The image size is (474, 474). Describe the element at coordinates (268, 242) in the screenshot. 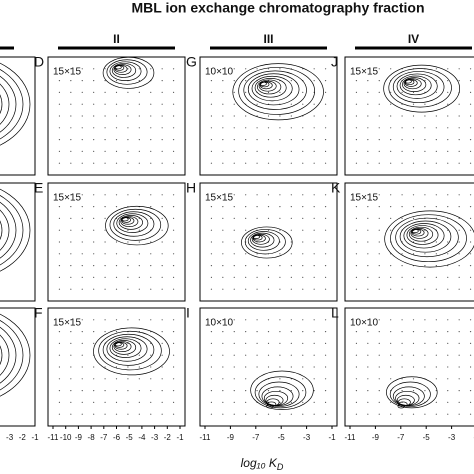

I see `panel` at that location.